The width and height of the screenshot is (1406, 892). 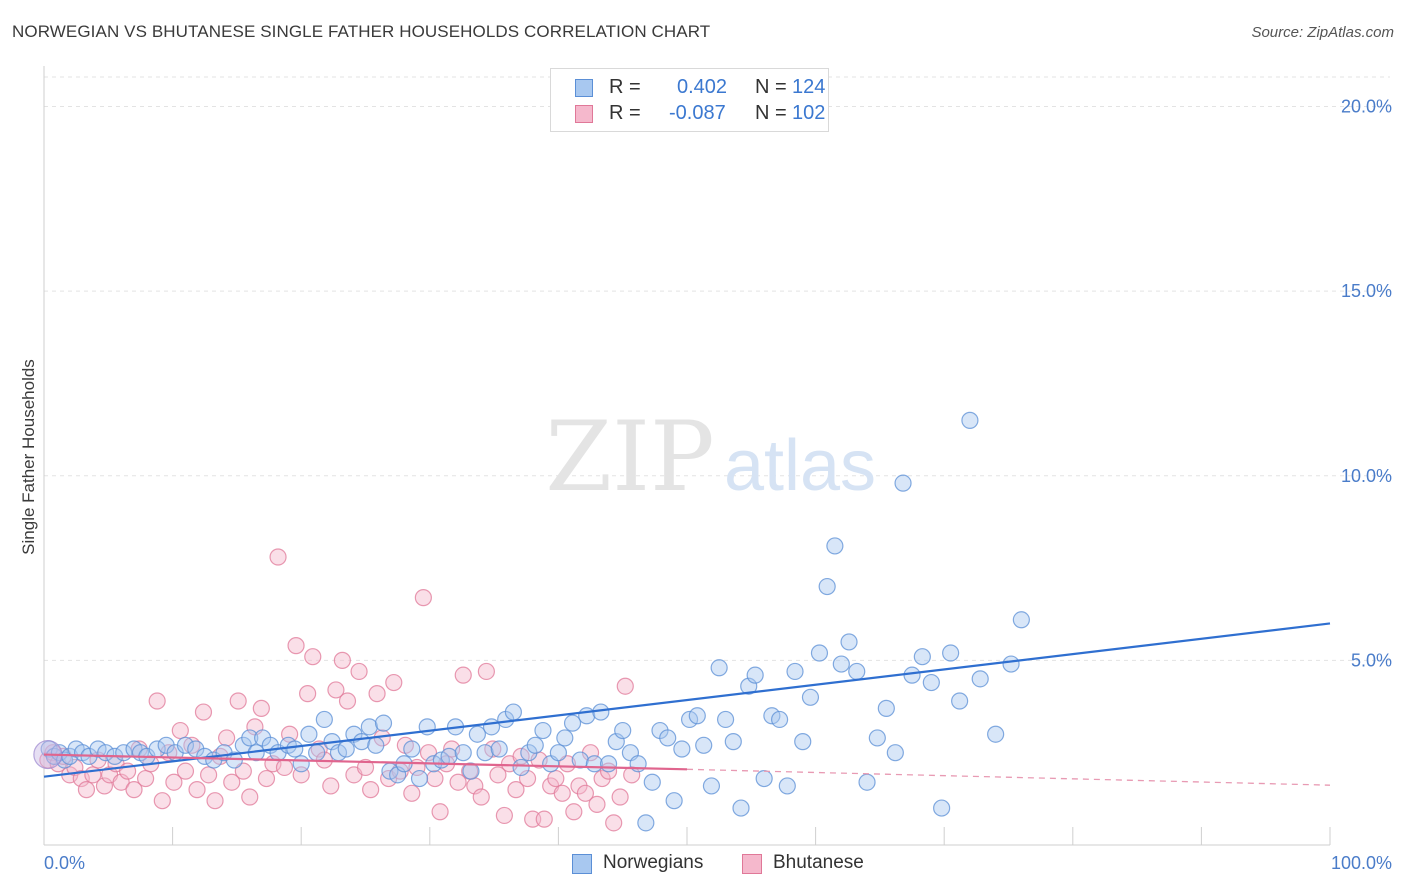 I want to click on series-bhutanese, so click(x=340, y=690).